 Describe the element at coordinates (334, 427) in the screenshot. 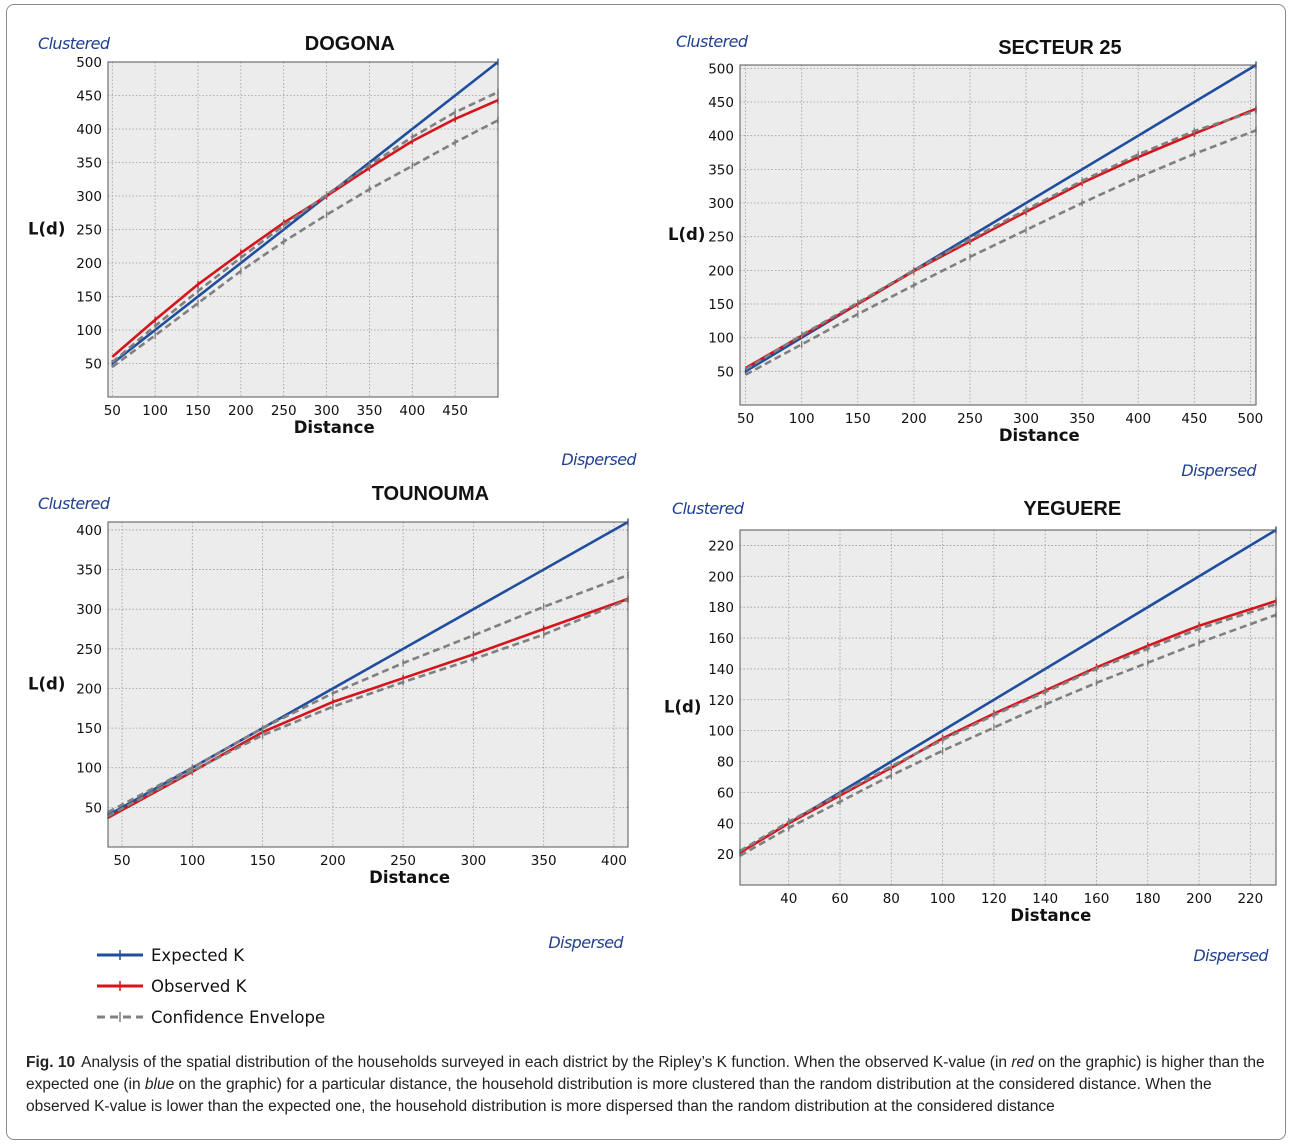

I see `x-axis-label: Distance` at that location.